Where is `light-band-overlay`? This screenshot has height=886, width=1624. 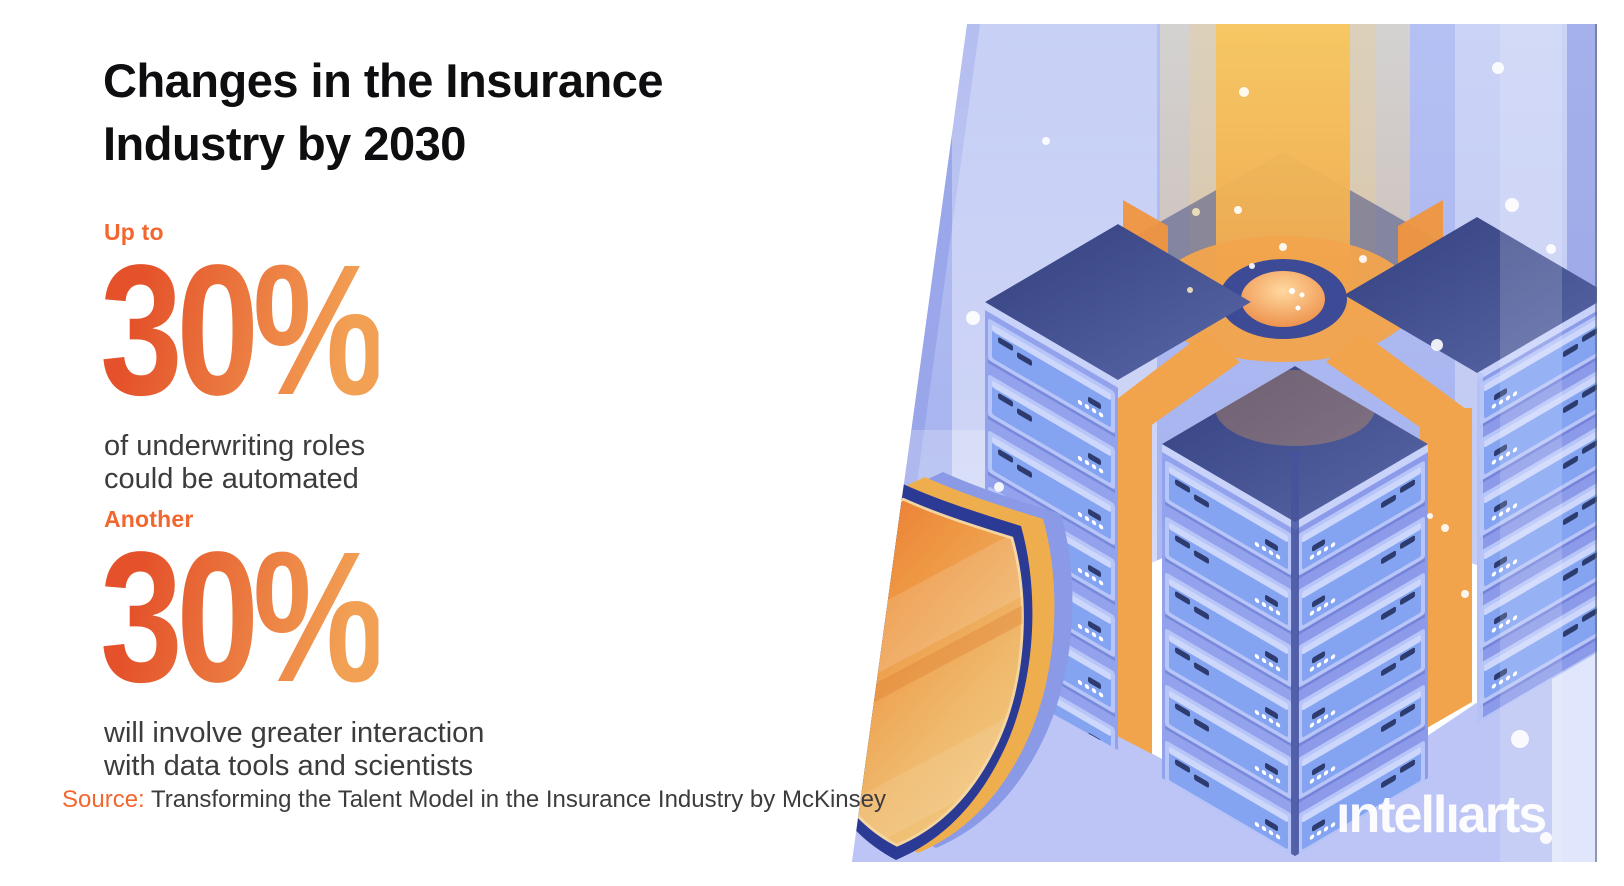
light-band-overlay is located at coordinates (1531, 443).